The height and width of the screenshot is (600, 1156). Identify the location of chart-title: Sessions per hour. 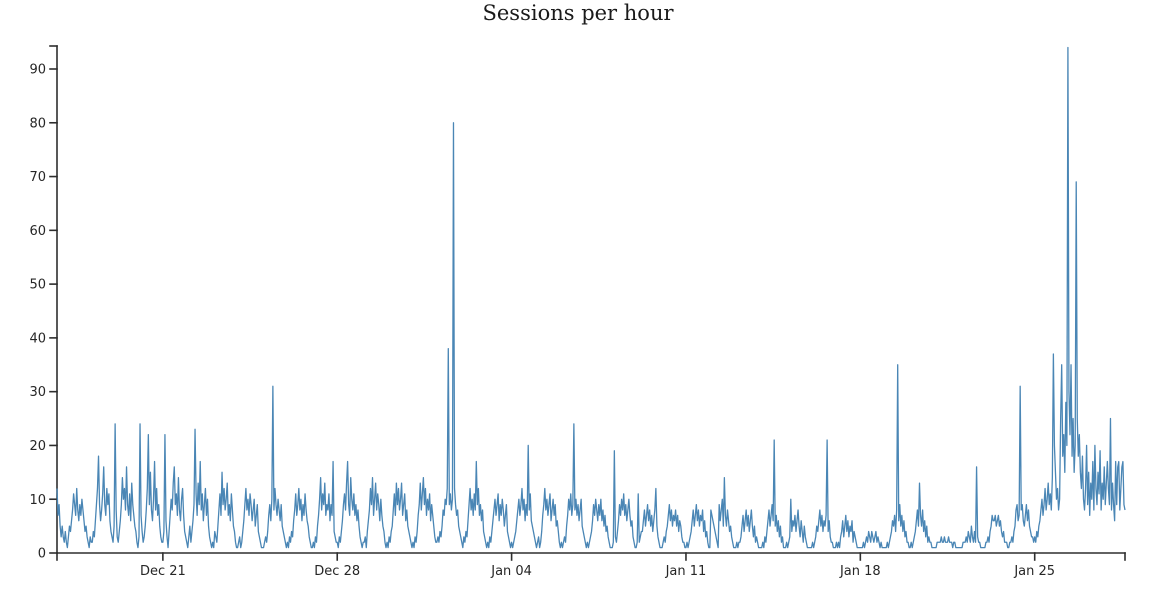
(578, 13).